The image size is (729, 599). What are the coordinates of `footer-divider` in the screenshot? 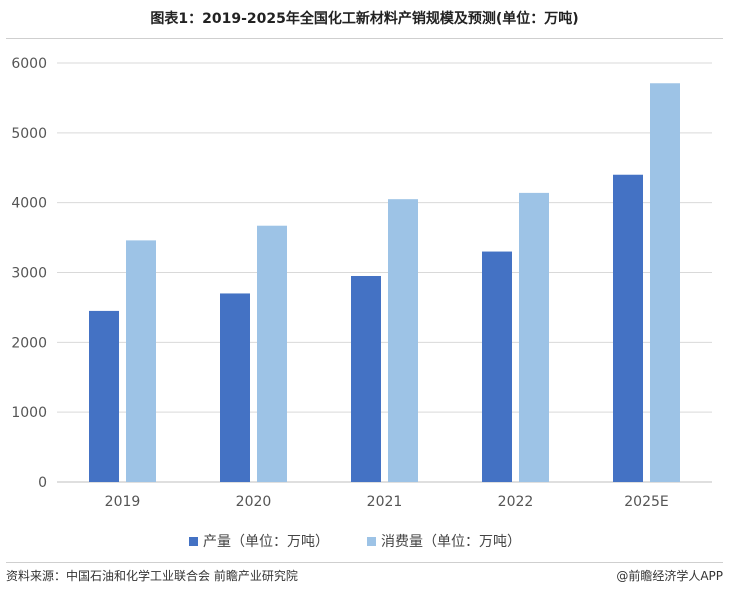 It's located at (364, 562).